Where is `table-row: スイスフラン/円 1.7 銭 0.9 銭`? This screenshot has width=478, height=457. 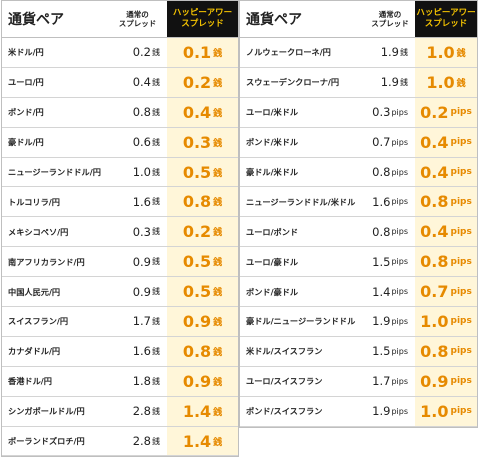 table-row: スイスフラン/円 1.7 銭 0.9 銭 is located at coordinates (120, 322).